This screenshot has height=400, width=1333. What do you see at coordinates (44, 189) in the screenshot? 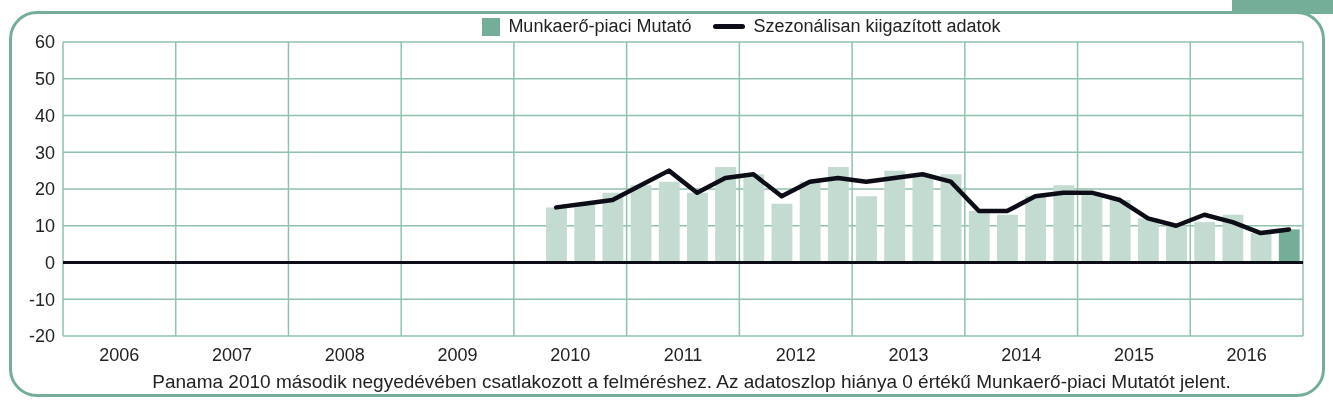
I see `y-tick-label: 20` at bounding box center [44, 189].